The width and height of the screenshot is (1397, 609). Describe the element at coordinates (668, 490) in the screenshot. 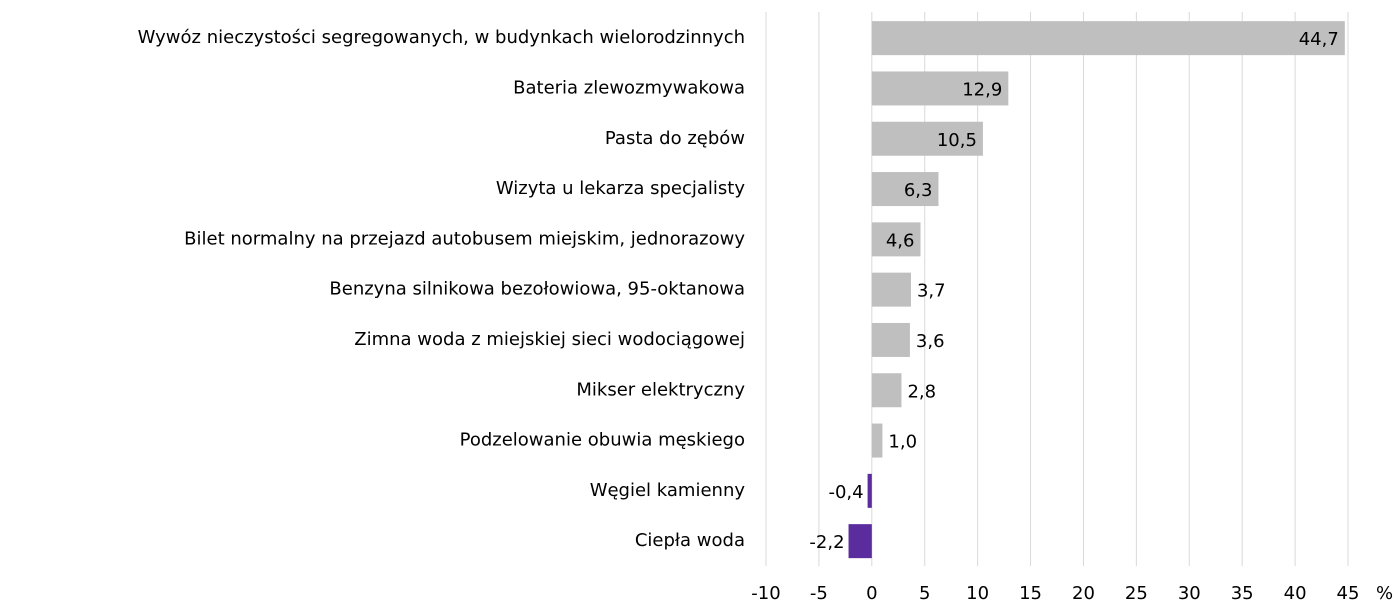

I see `y-tick-label: Węgiel kamienny` at that location.